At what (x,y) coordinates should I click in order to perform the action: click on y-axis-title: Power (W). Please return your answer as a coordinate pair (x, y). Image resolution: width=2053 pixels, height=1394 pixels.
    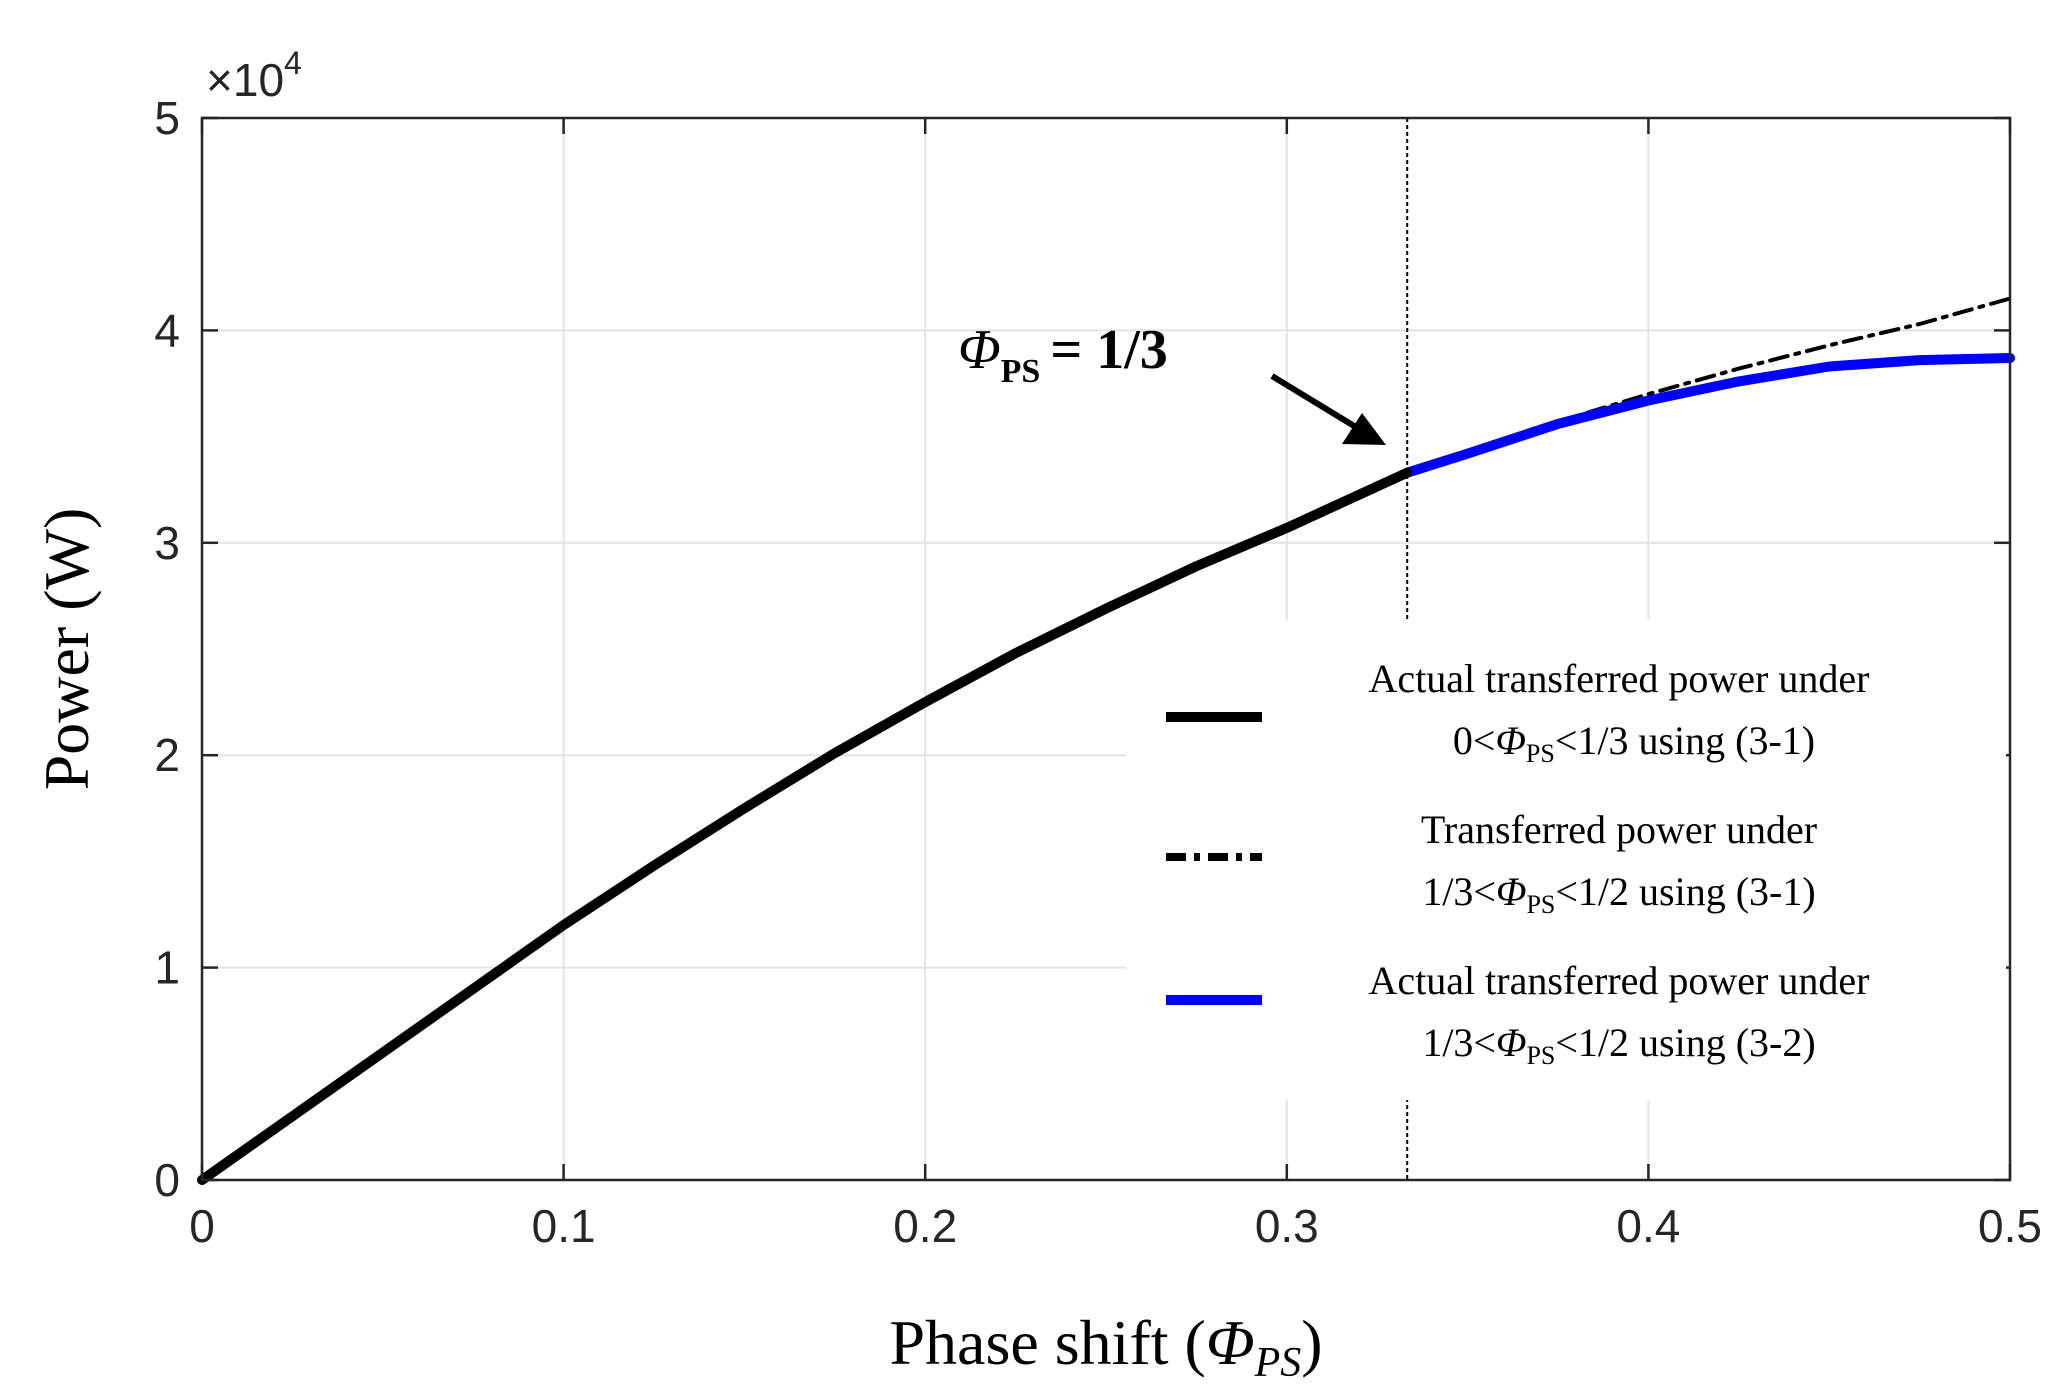
    Looking at the image, I should click on (66, 649).